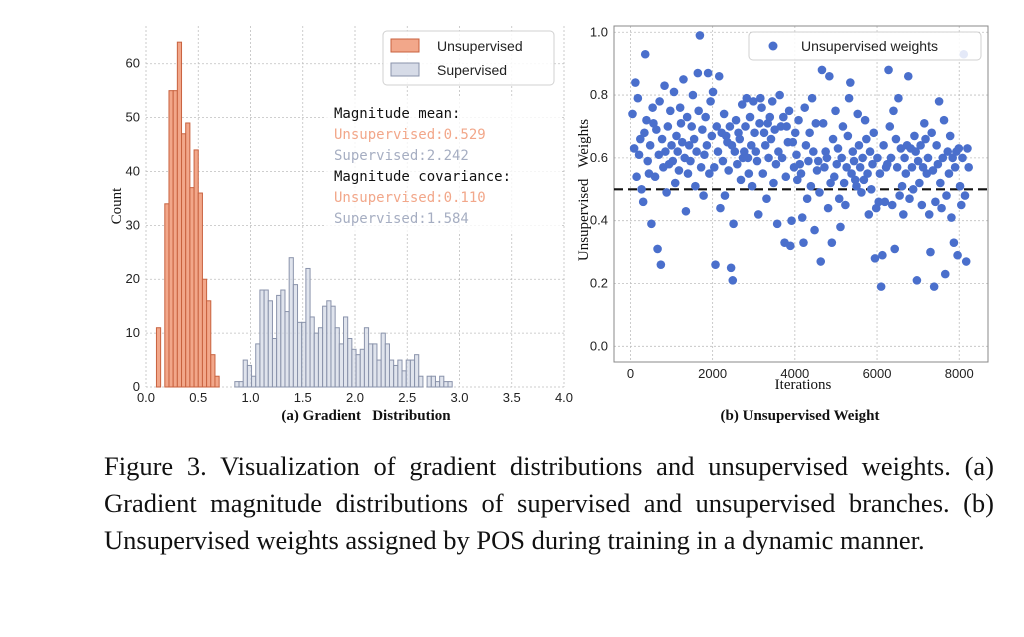 Image resolution: width=1024 pixels, height=637 pixels. Describe the element at coordinates (564, 397) in the screenshot. I see `histogram-x-tick-label: 4.0` at that location.